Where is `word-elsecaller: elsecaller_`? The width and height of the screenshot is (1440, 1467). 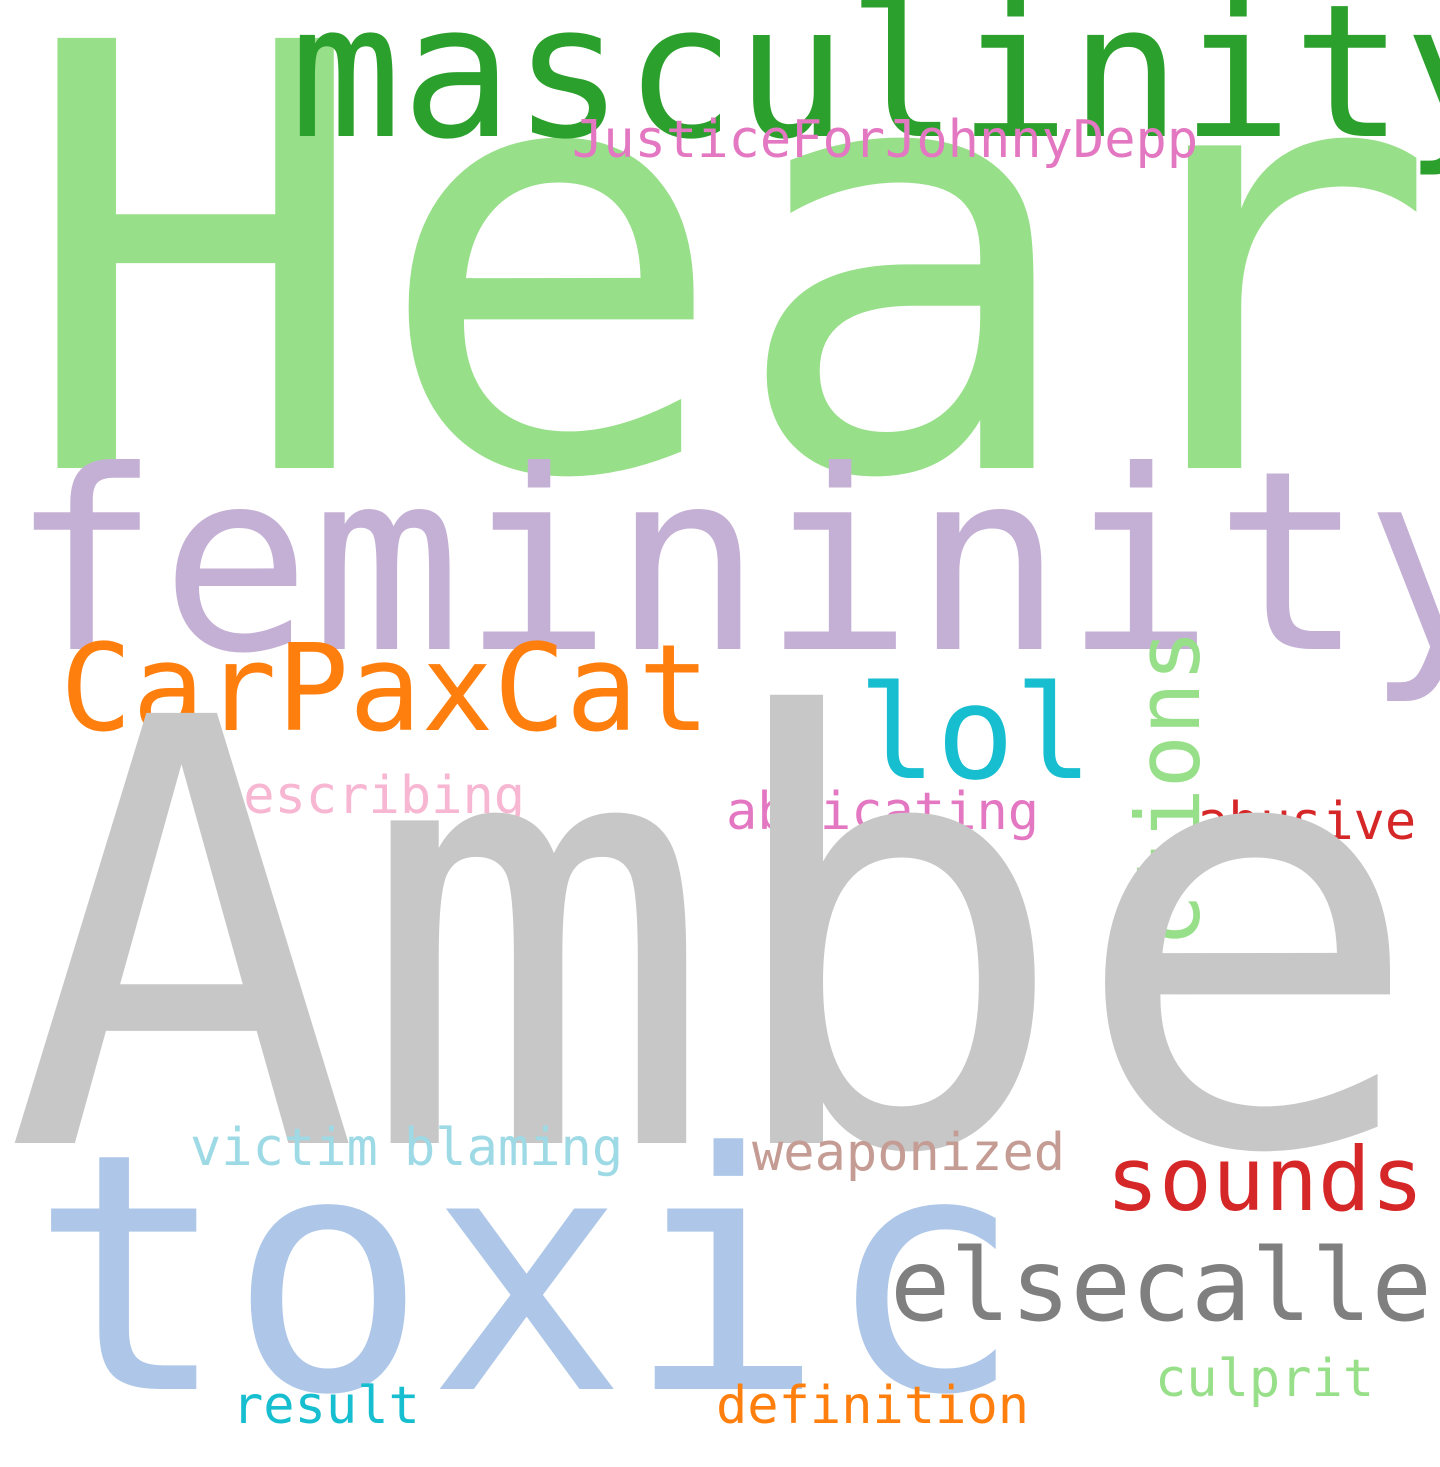
word-elsecaller: elsecaller_ is located at coordinates (1165, 1285).